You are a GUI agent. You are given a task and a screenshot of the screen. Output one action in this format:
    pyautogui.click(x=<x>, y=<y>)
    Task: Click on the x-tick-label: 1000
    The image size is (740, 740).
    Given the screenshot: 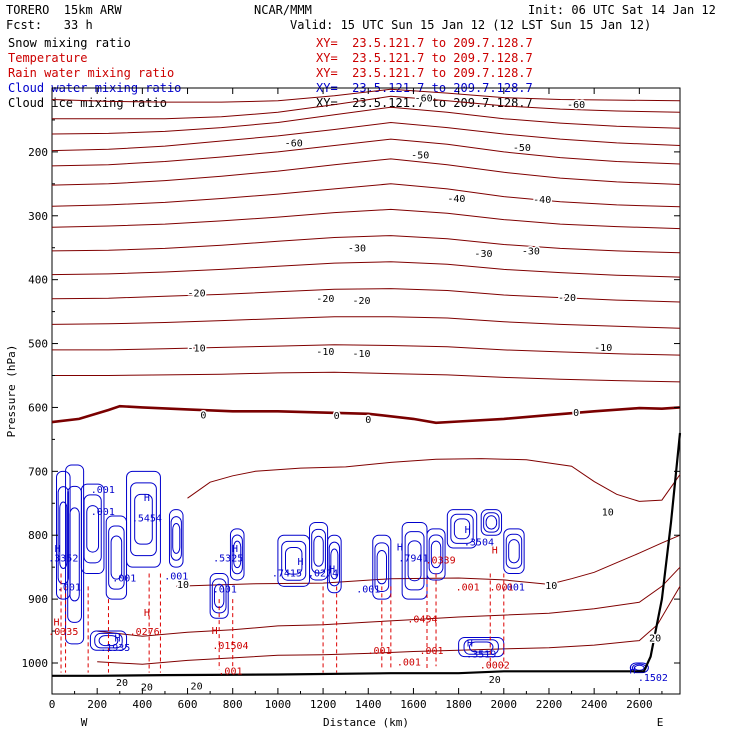 What is the action you would take?
    pyautogui.click(x=278, y=704)
    